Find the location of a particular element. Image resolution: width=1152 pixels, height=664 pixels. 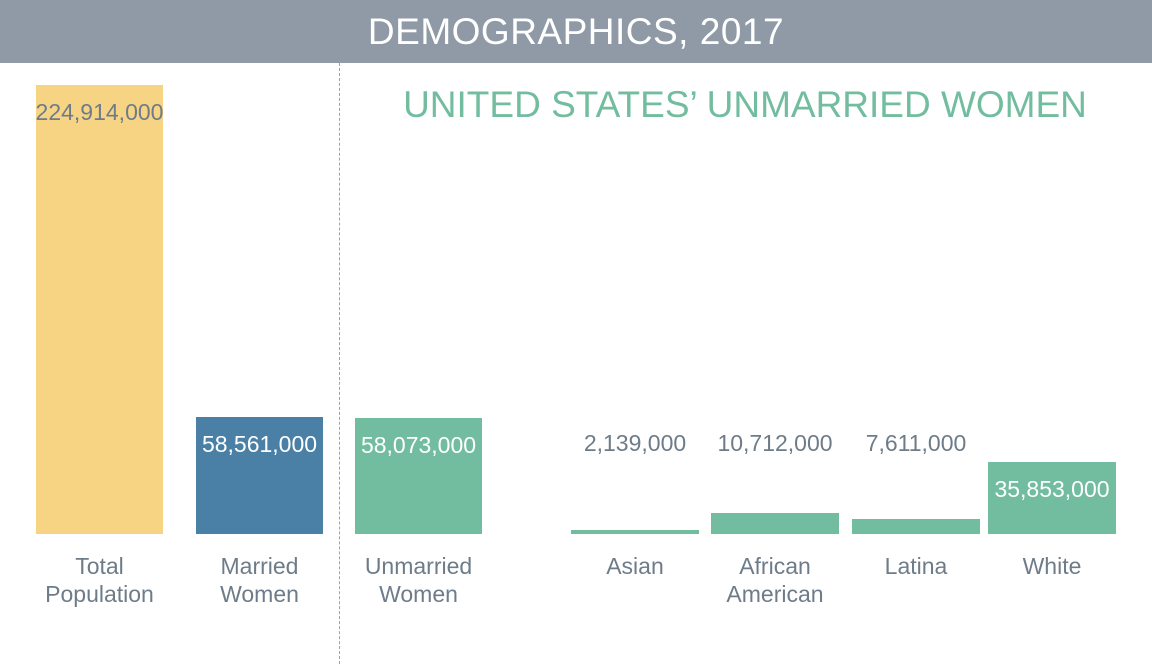

category-label-line: Population is located at coordinates (99, 594).